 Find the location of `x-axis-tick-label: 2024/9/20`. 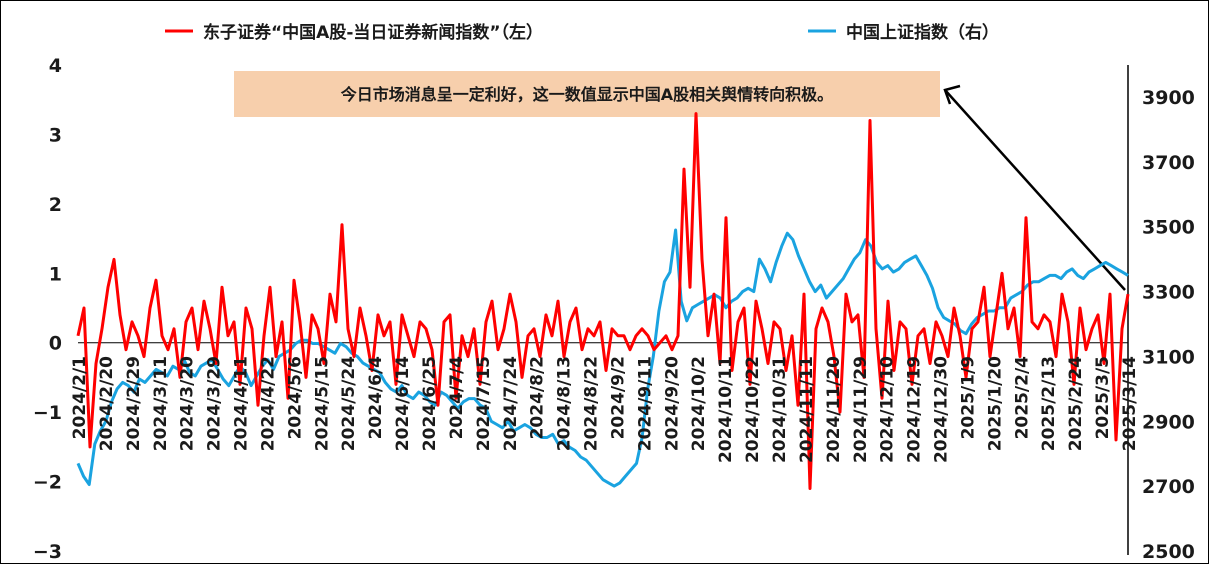

x-axis-tick-label: 2024/9/20 is located at coordinates (672, 403).